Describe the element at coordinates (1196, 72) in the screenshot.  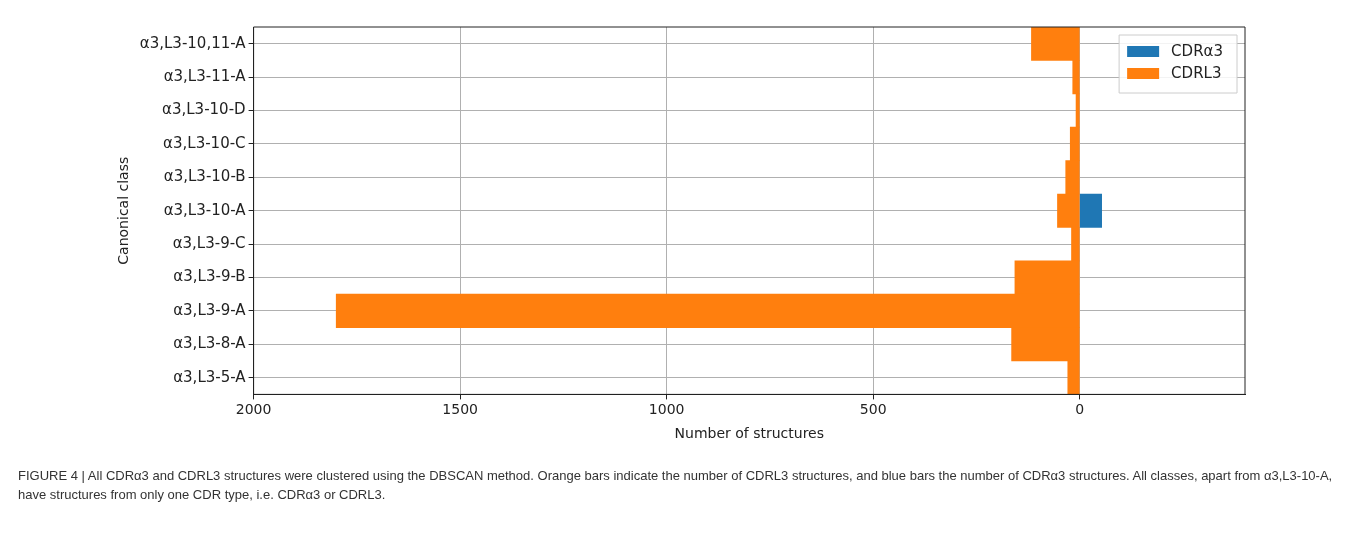
I see `legend-label: CDRL3` at that location.